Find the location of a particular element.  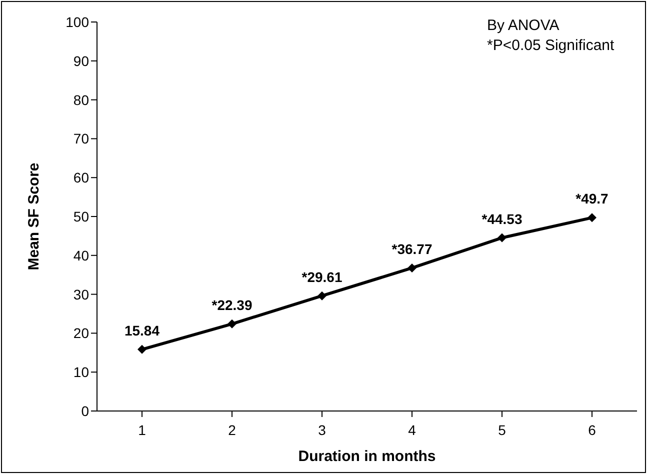

y-tick-label: 20 is located at coordinates (81, 333).